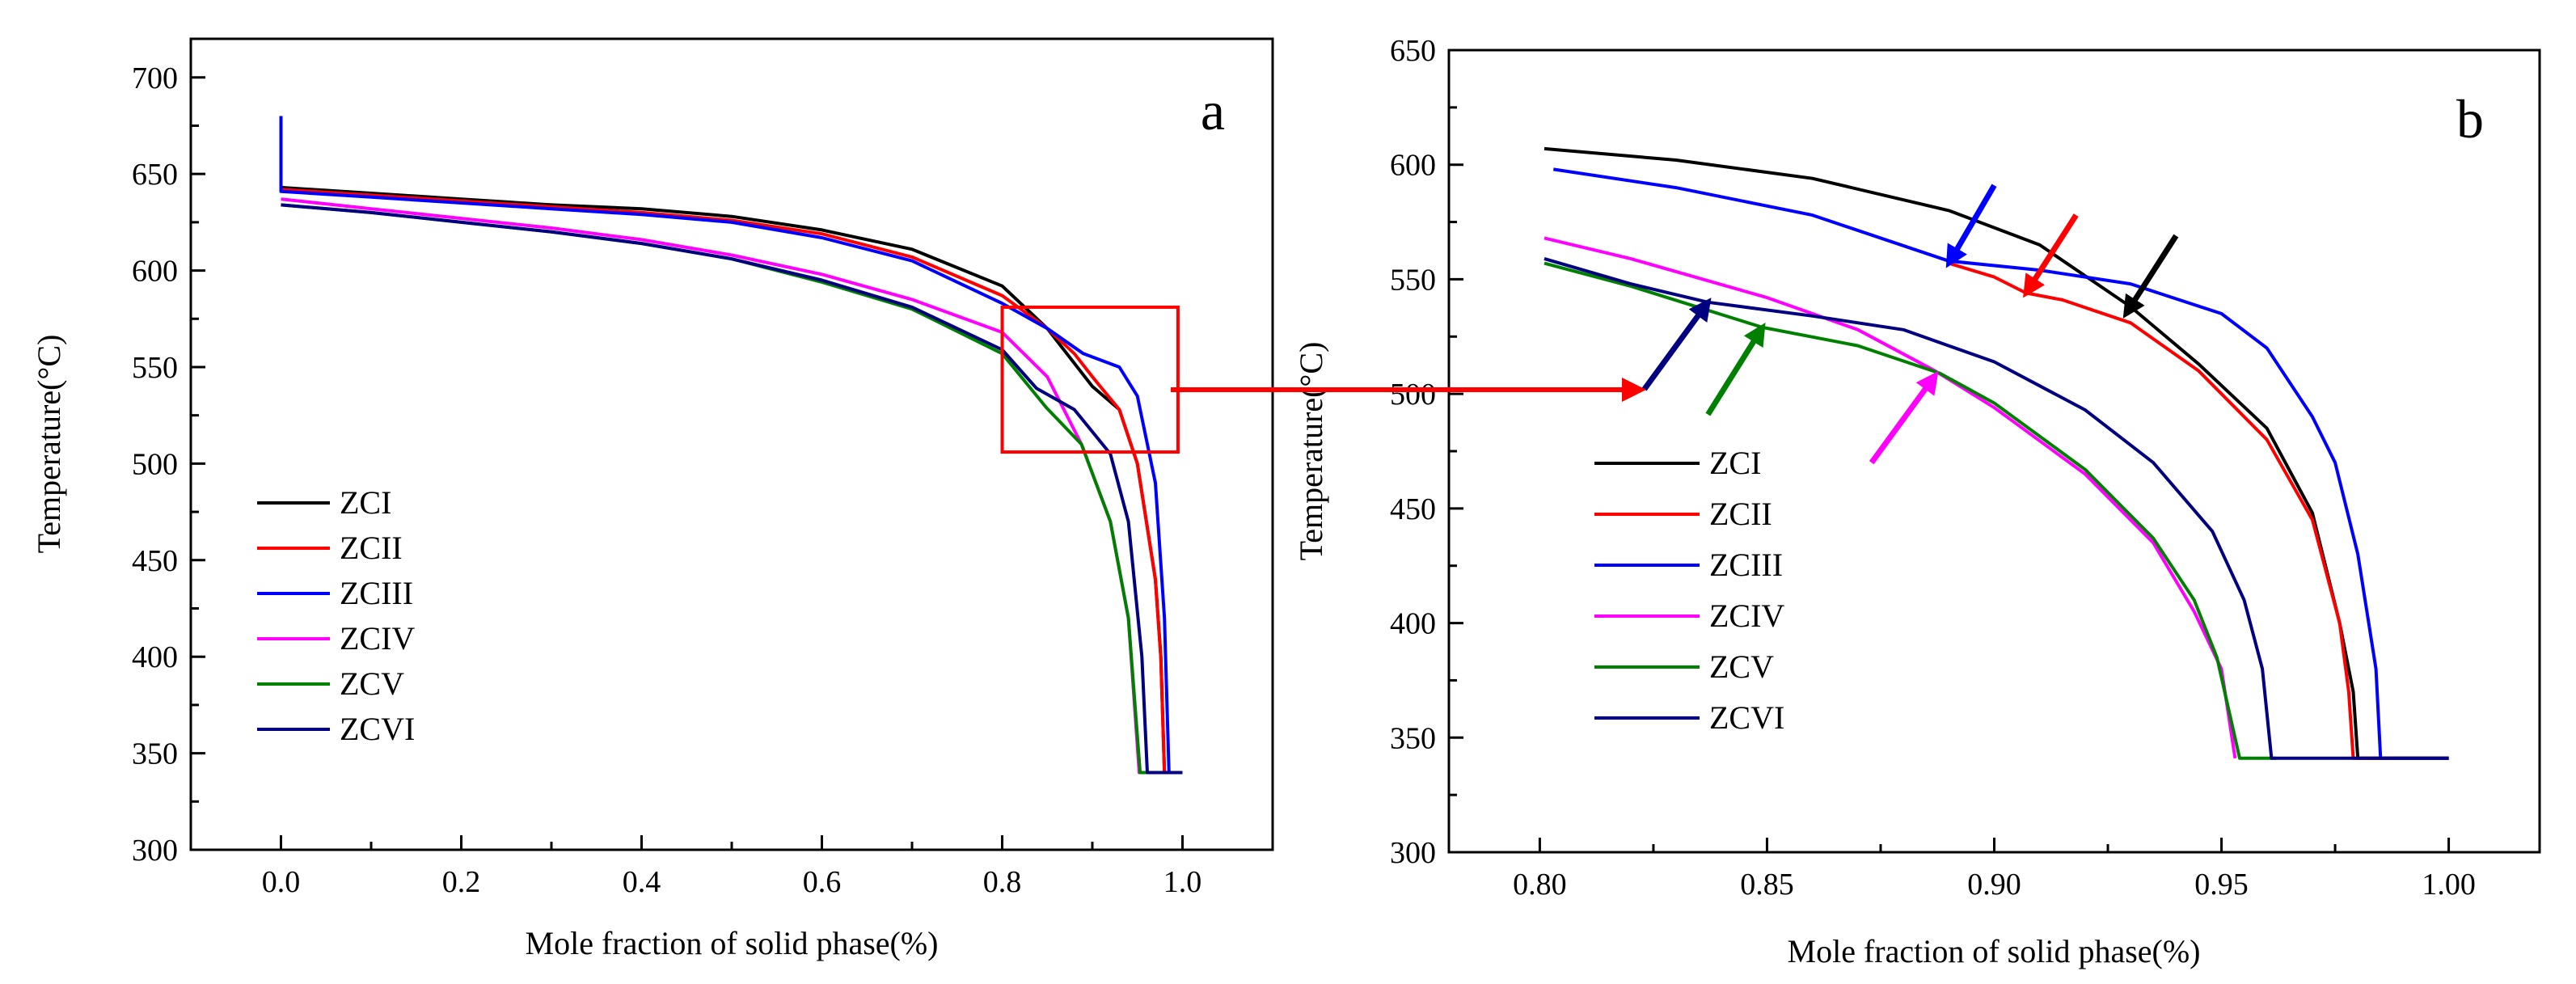  What do you see at coordinates (281, 882) in the screenshot?
I see `x-tick-label: 0.0` at bounding box center [281, 882].